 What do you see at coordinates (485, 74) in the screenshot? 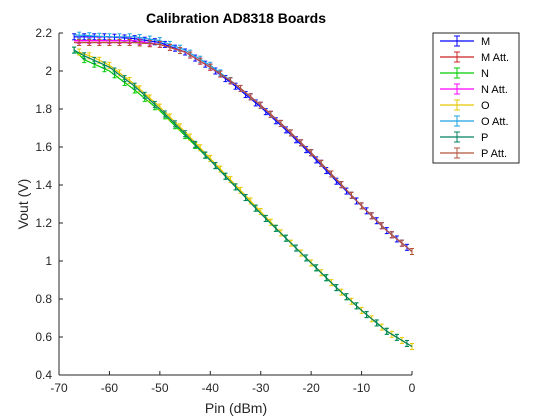
I see `legend-label: N` at bounding box center [485, 74].